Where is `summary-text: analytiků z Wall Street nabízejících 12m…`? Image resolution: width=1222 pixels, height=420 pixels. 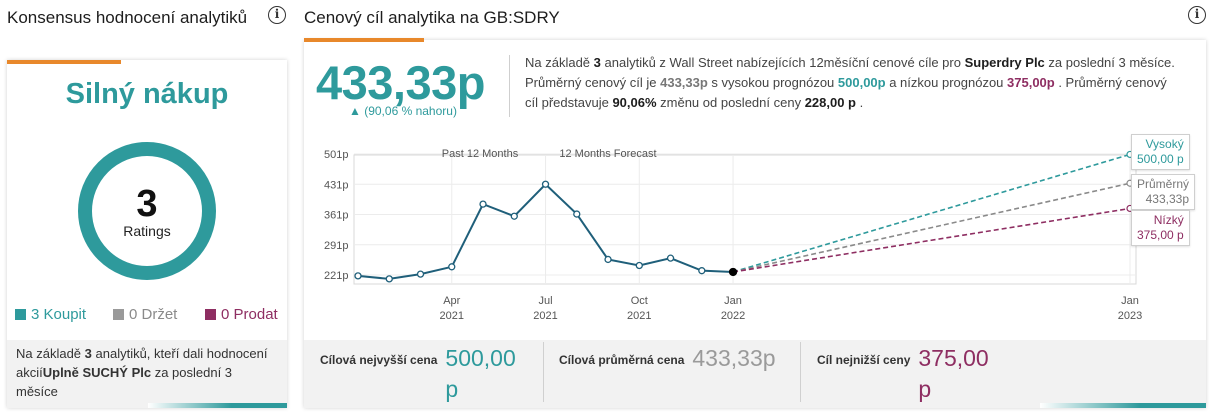 summary-text: analytiků z Wall Street nabízejících 12m… is located at coordinates (782, 62).